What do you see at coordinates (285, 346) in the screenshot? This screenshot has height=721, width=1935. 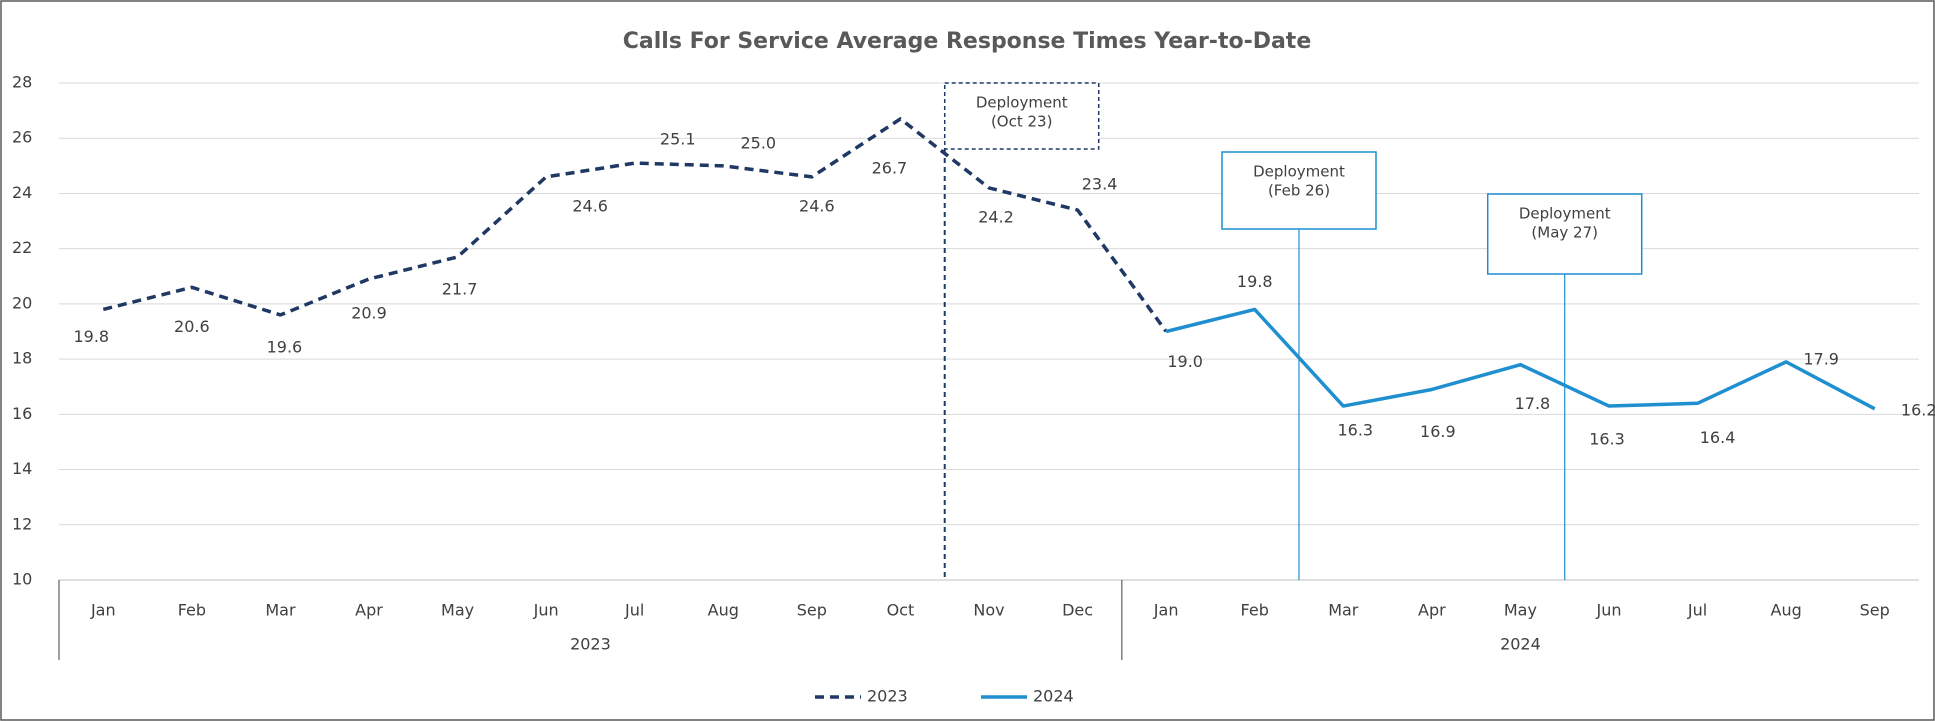 I see `data-label: 19.6` at bounding box center [285, 346].